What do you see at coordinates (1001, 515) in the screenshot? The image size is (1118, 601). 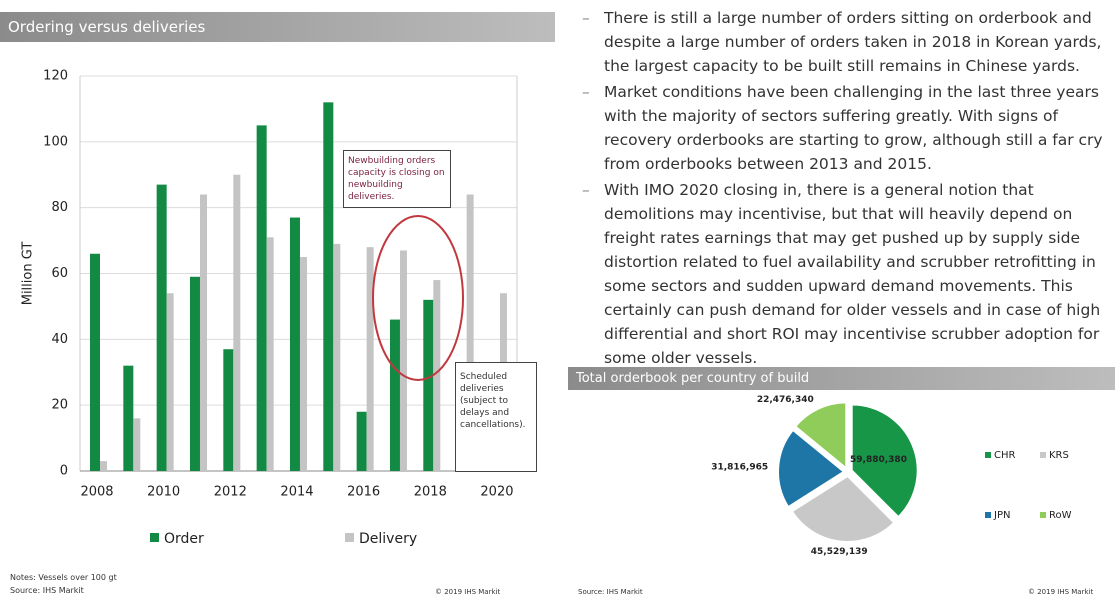 I see `legend-label: JPN` at bounding box center [1001, 515].